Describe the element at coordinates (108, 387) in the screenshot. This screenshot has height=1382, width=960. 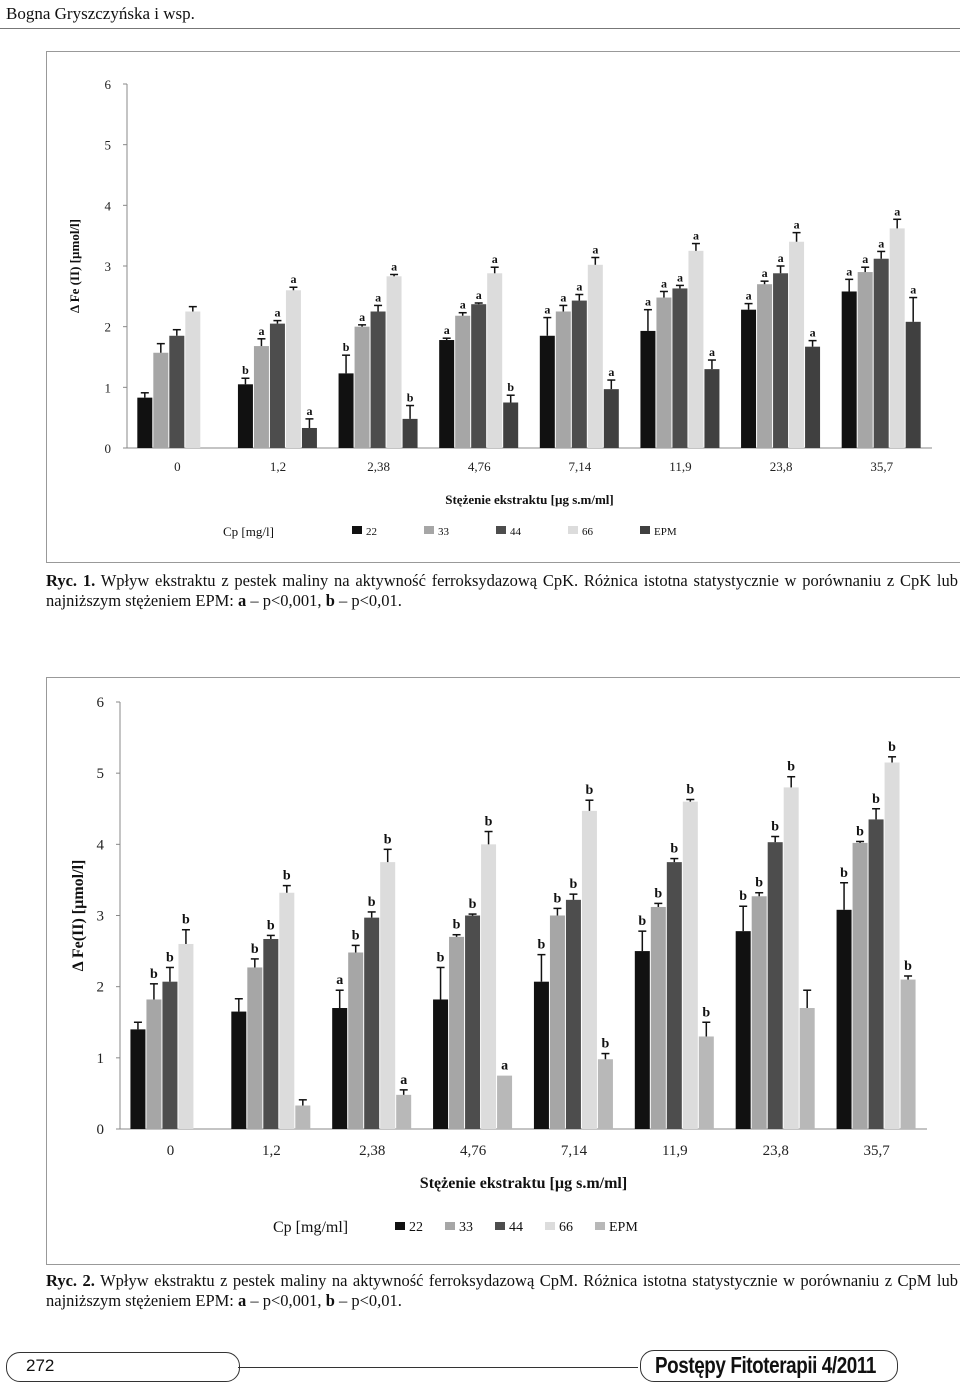
I see `y-tick-label: 1` at that location.